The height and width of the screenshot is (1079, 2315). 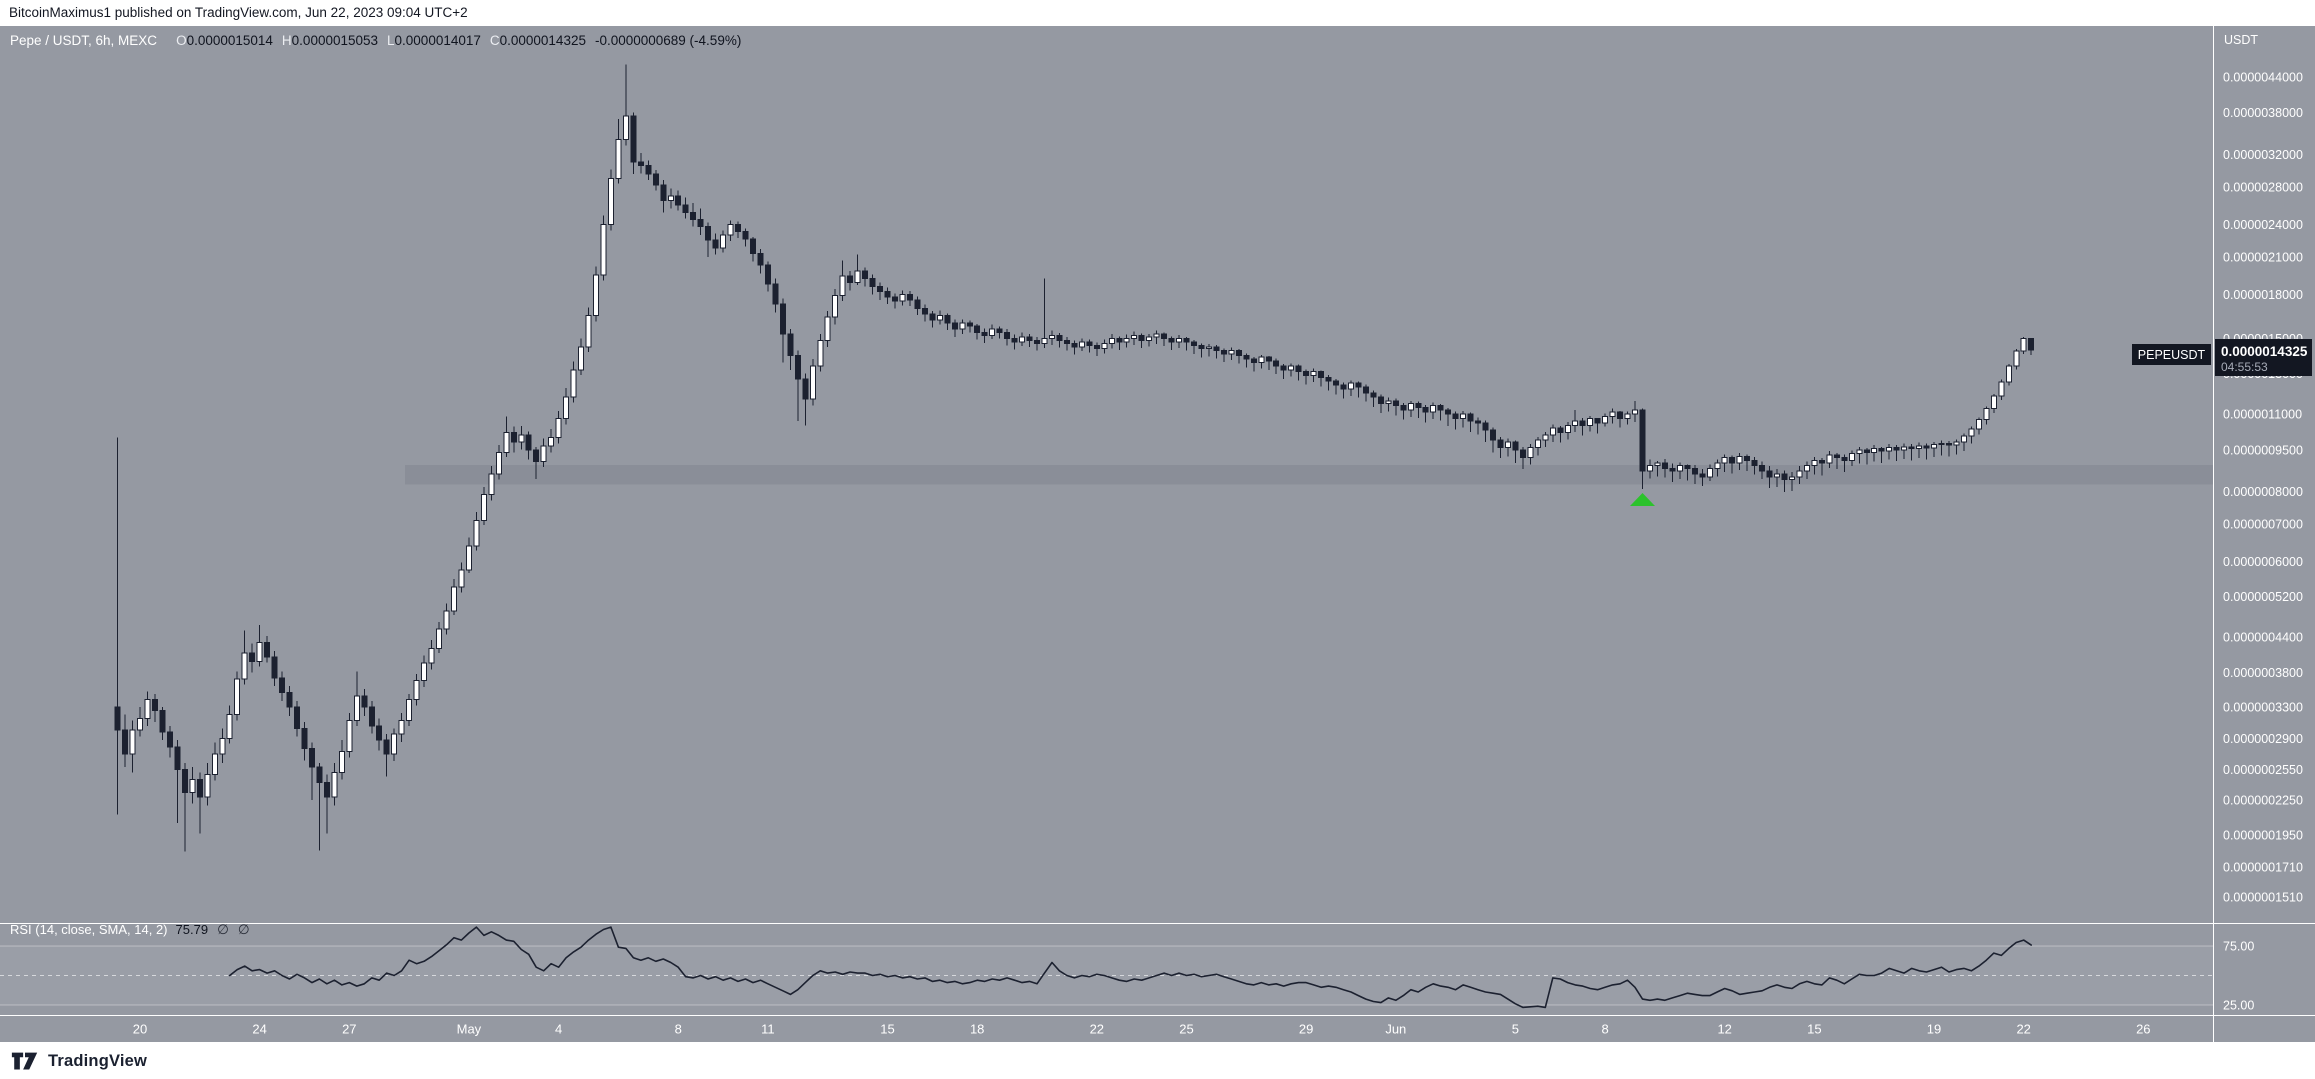 I want to click on low-value: 0.0000014017, so click(x=437, y=40).